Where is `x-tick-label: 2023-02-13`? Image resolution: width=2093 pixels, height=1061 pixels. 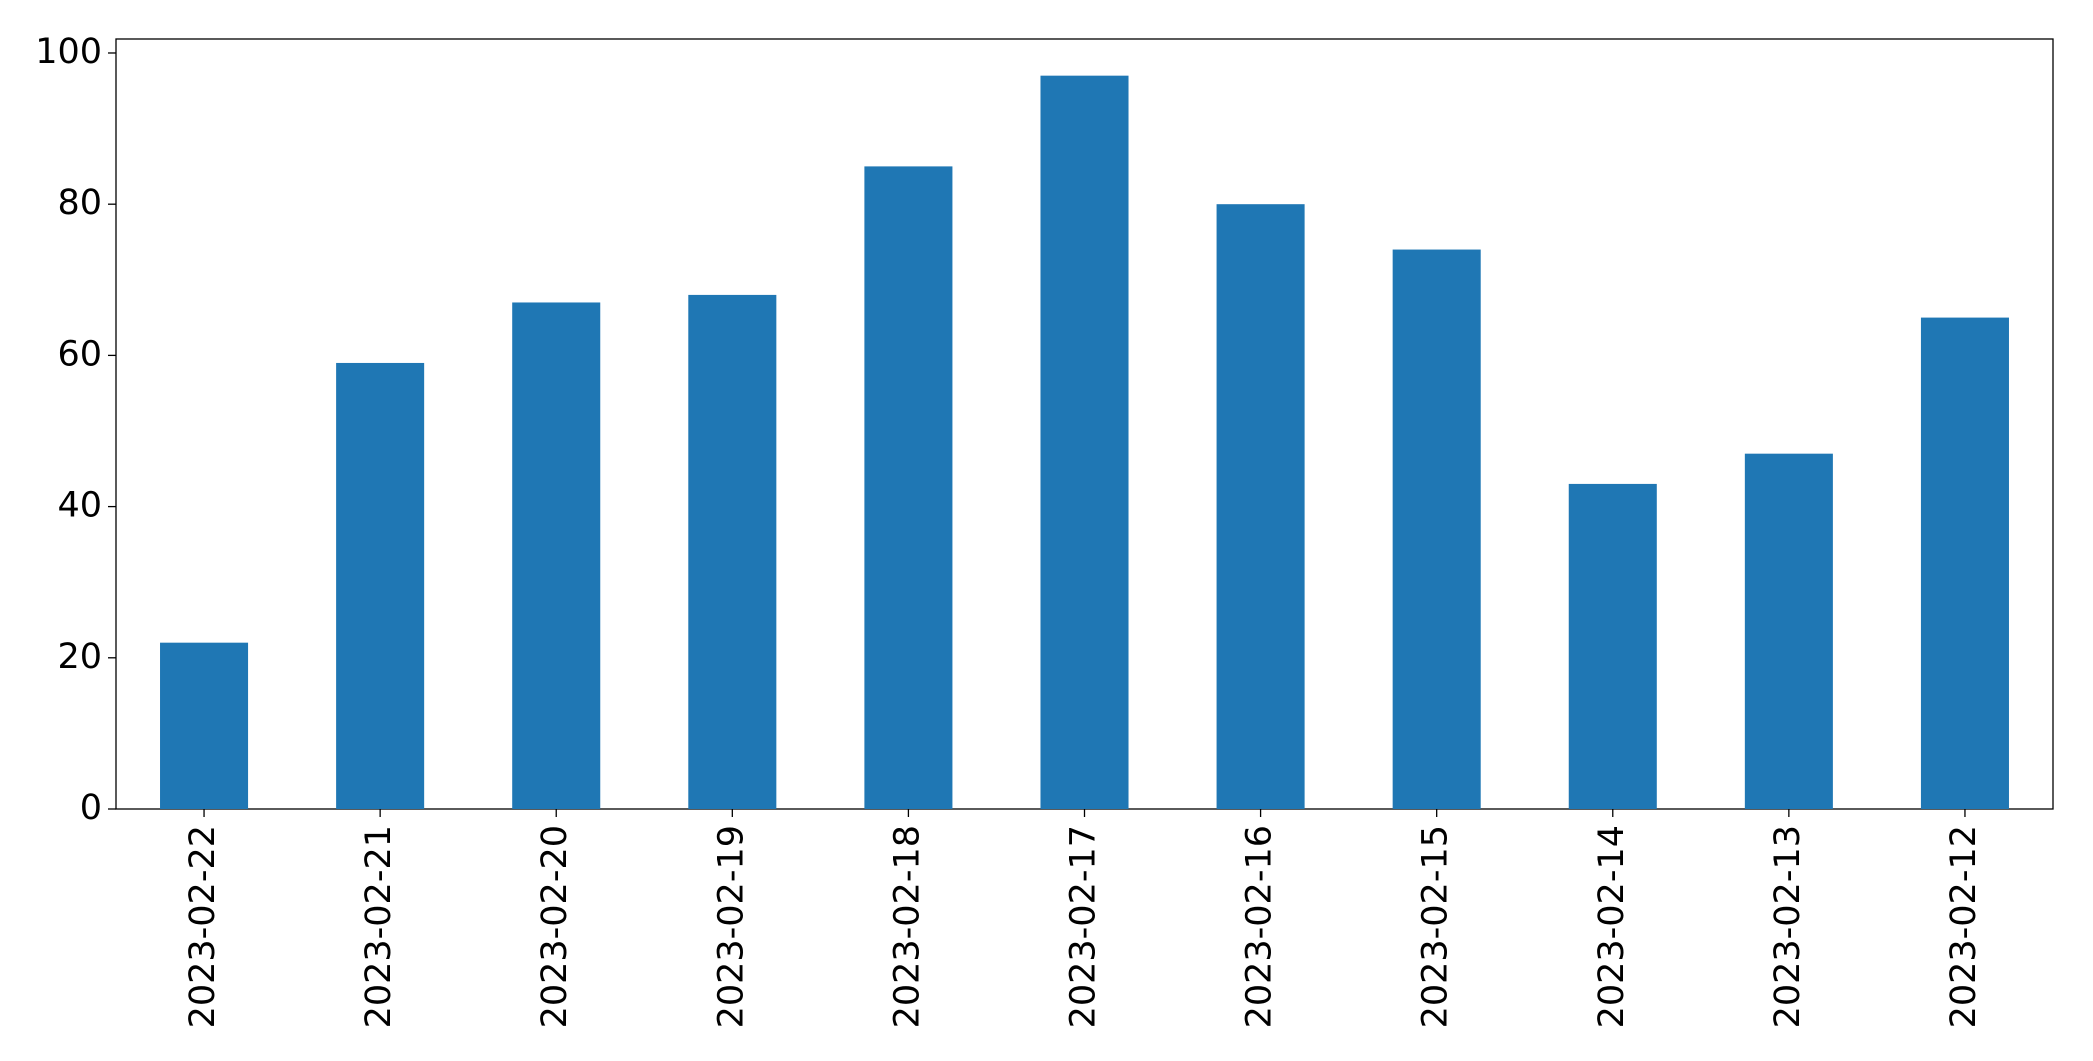 x-tick-label: 2023-02-13 is located at coordinates (1788, 926).